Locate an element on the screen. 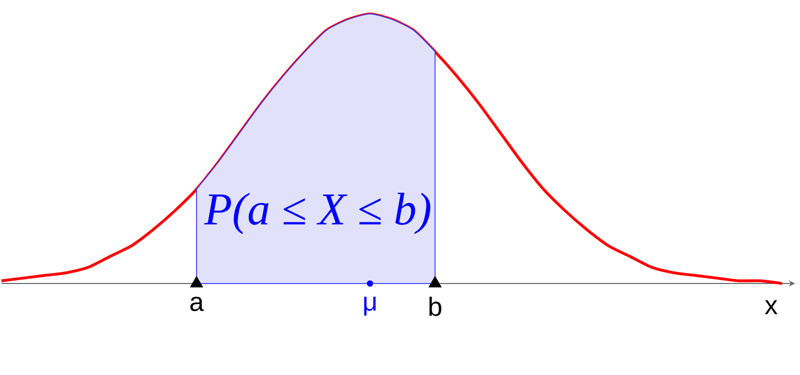  x-tick-label: a is located at coordinates (197, 303).